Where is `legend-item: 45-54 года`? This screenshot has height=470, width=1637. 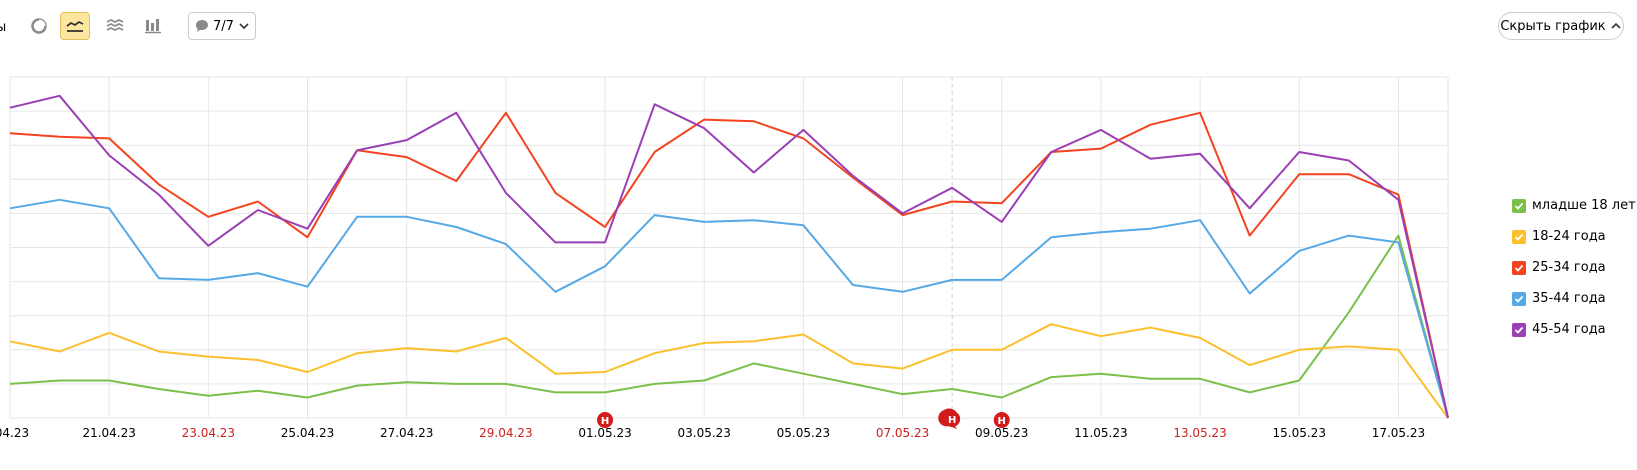 legend-item: 45-54 года is located at coordinates (1574, 329).